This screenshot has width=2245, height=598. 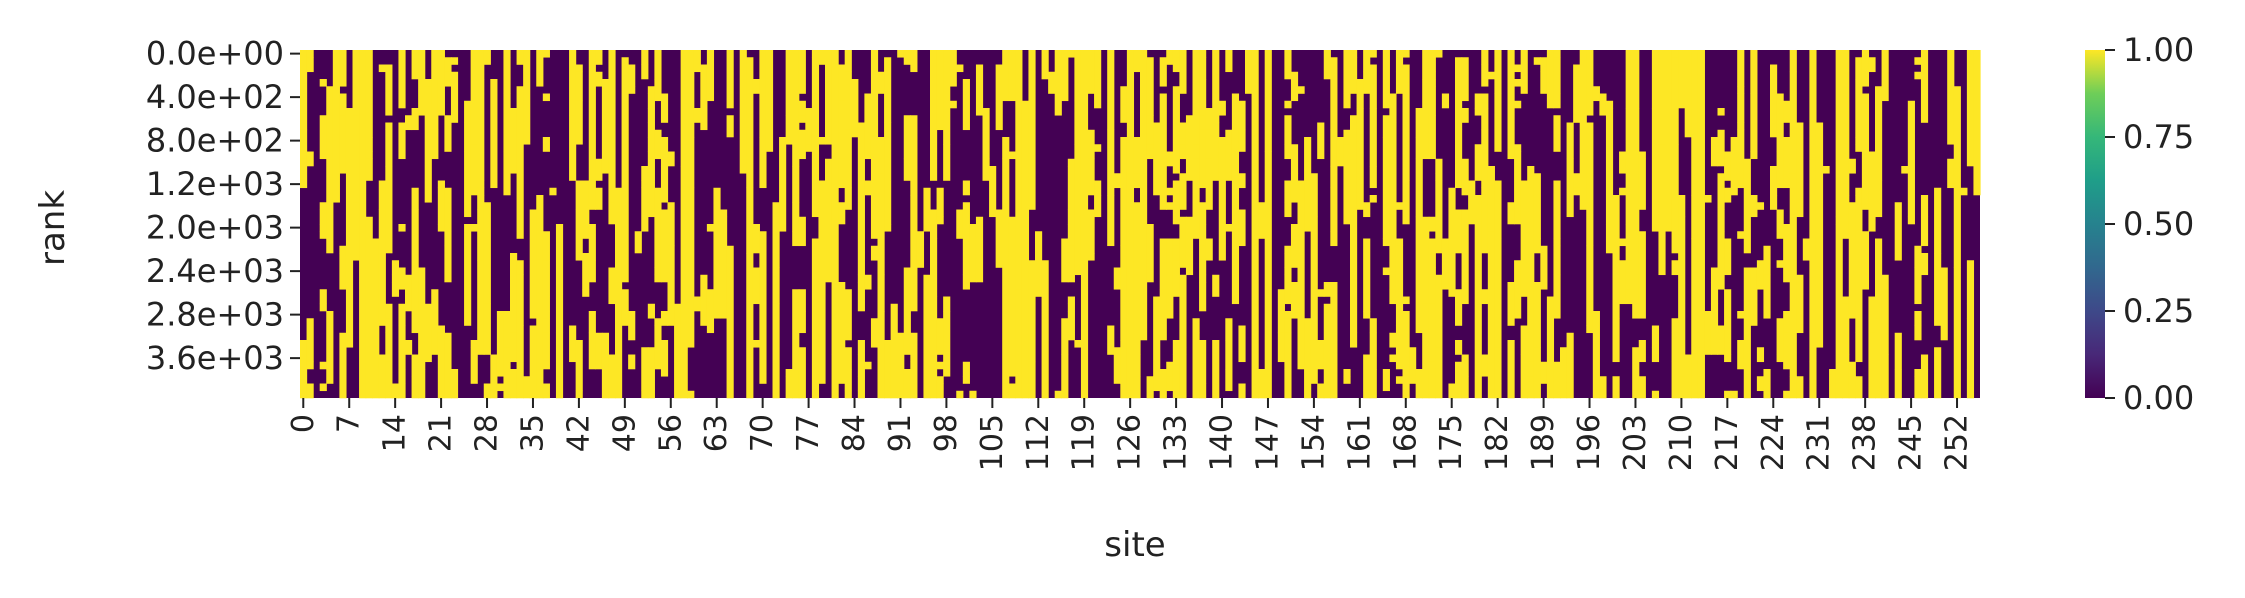 I want to click on y-tick-label: 2.4e+03, so click(x=215, y=271).